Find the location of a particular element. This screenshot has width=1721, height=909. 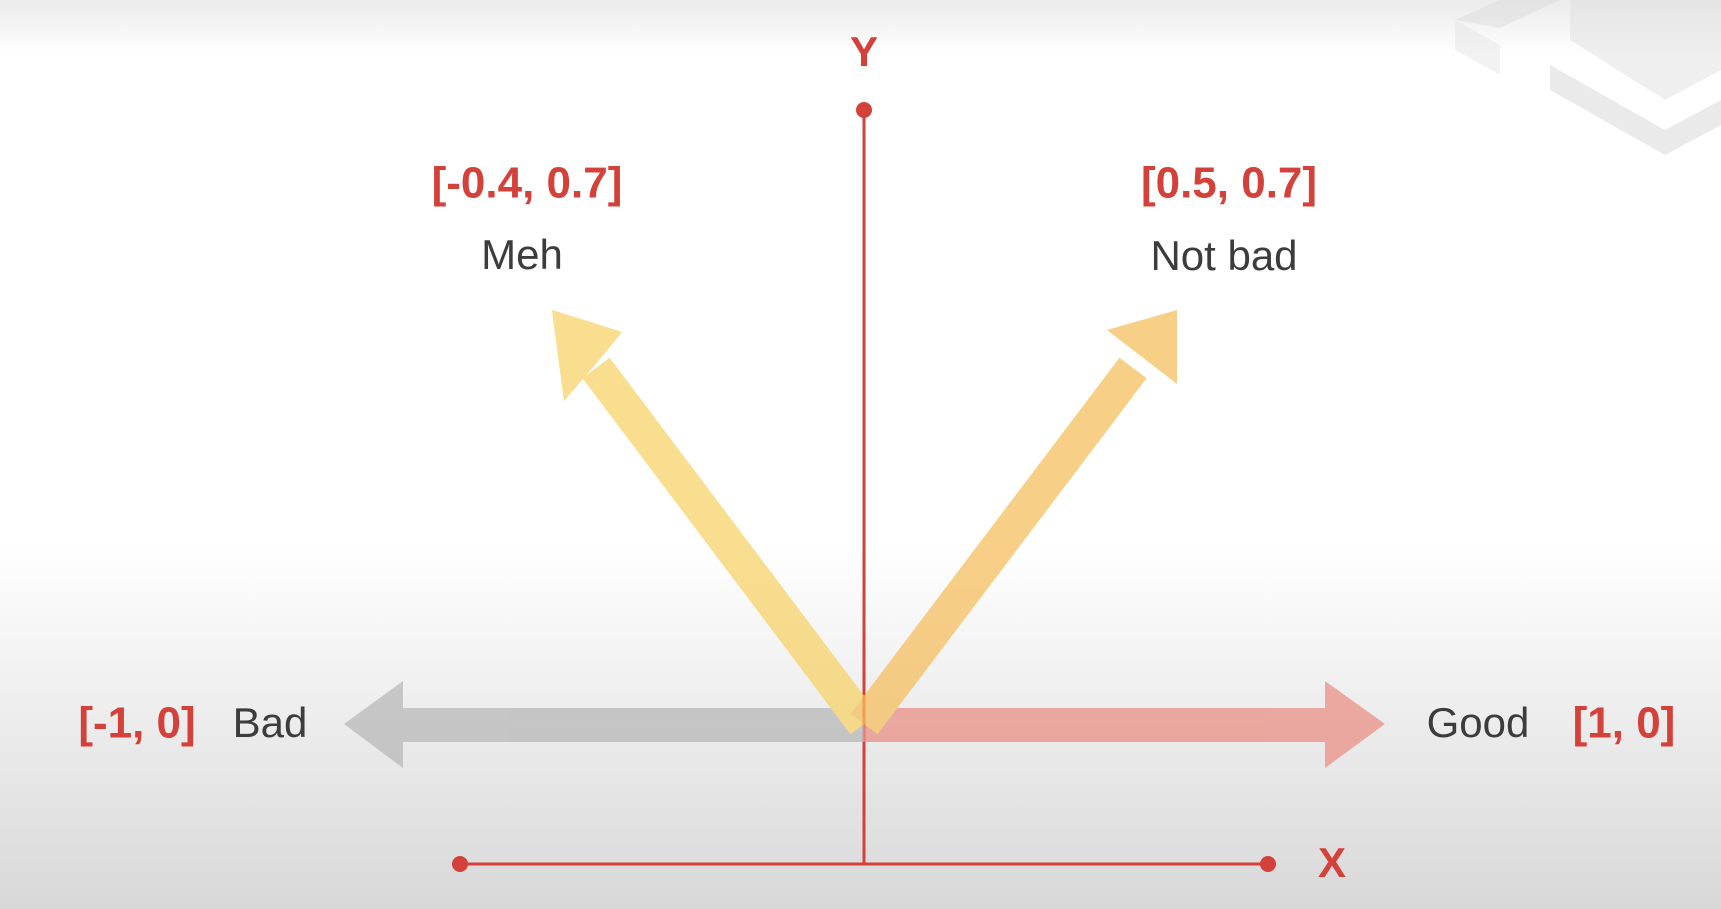

y-axis-label: Y is located at coordinates (864, 51).